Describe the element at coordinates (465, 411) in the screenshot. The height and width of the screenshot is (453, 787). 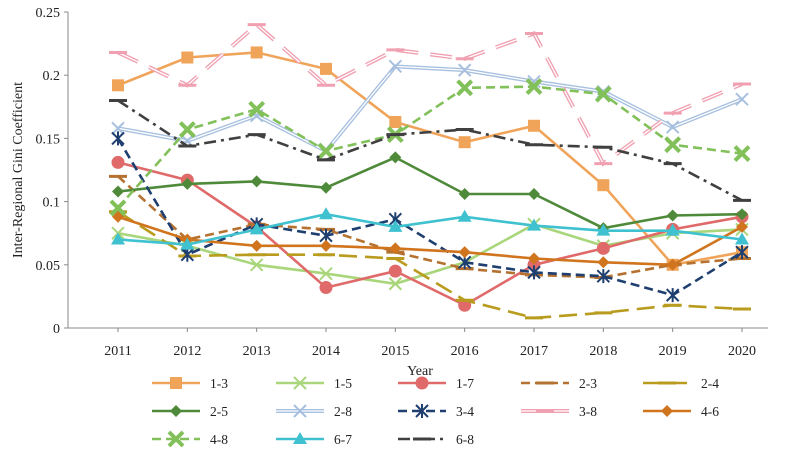
I see `legend-label: 3-4` at that location.